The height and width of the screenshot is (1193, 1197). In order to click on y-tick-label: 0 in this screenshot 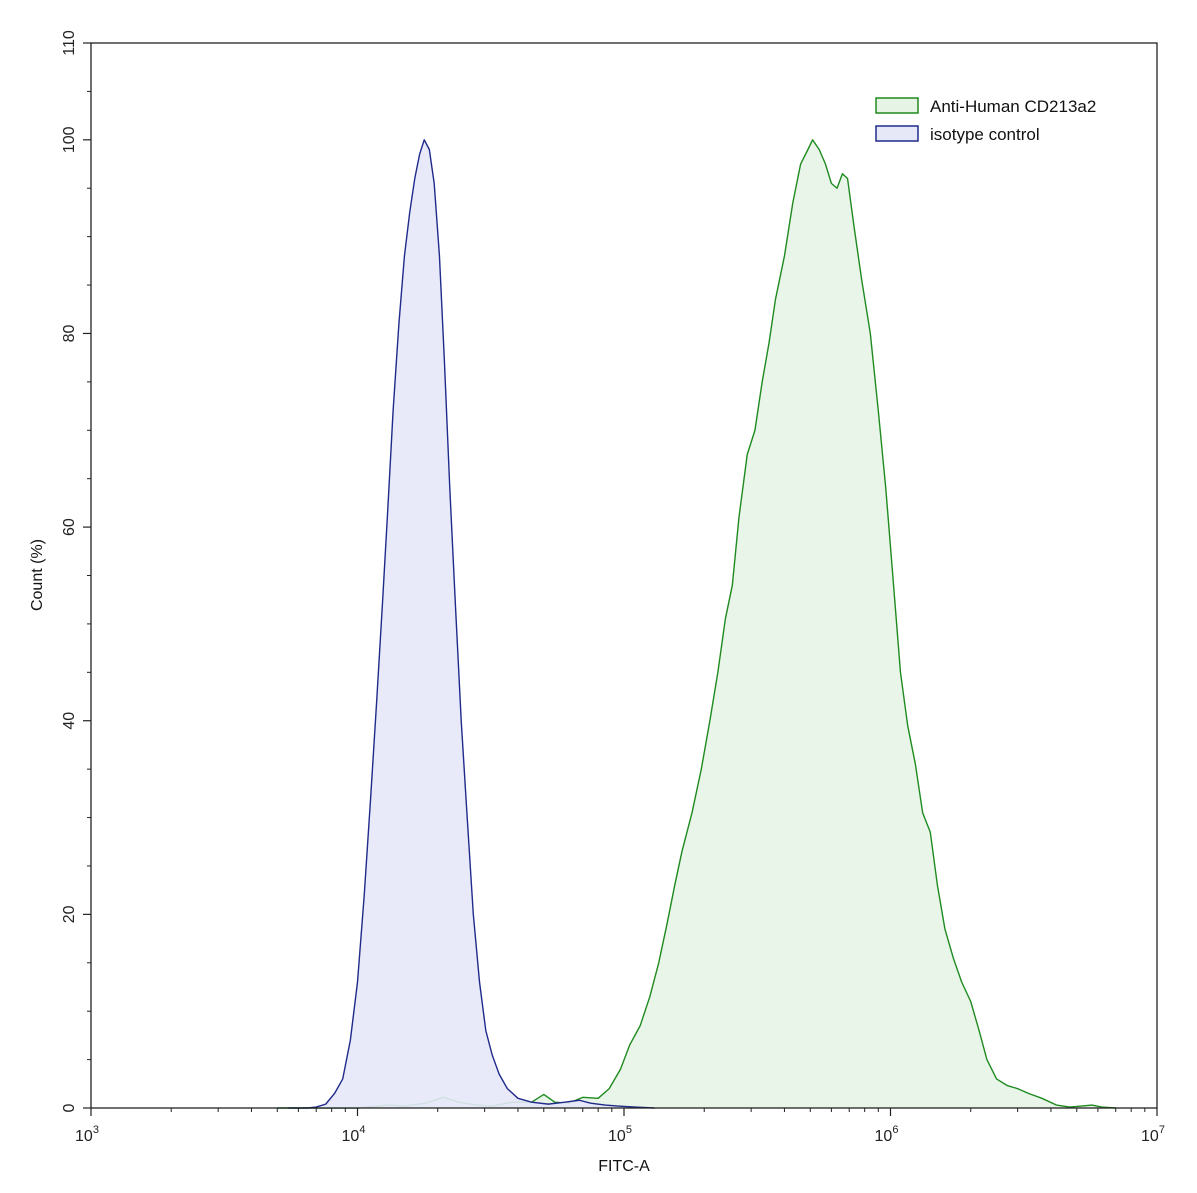, I will do `click(69, 1107)`.